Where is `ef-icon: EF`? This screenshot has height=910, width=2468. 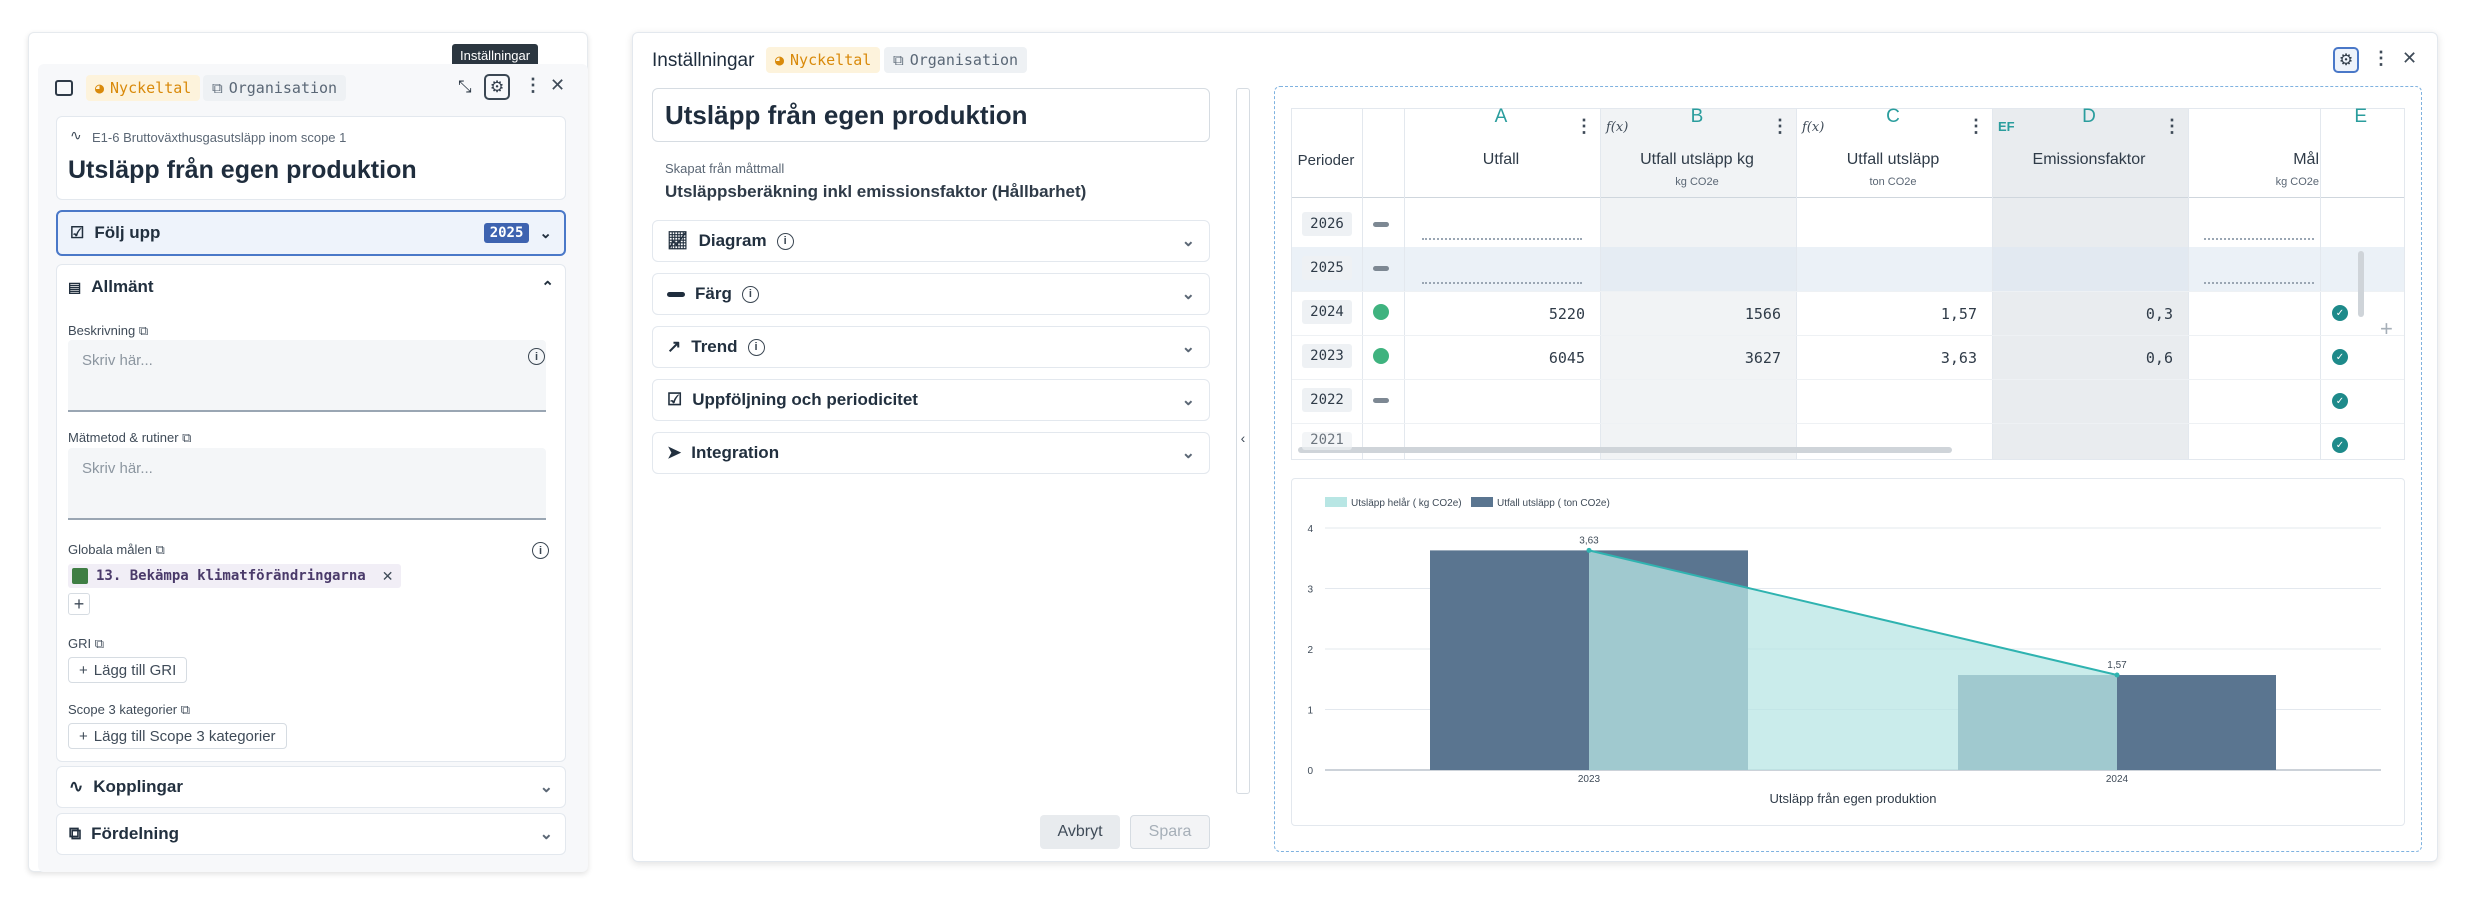 ef-icon: EF is located at coordinates (2006, 126).